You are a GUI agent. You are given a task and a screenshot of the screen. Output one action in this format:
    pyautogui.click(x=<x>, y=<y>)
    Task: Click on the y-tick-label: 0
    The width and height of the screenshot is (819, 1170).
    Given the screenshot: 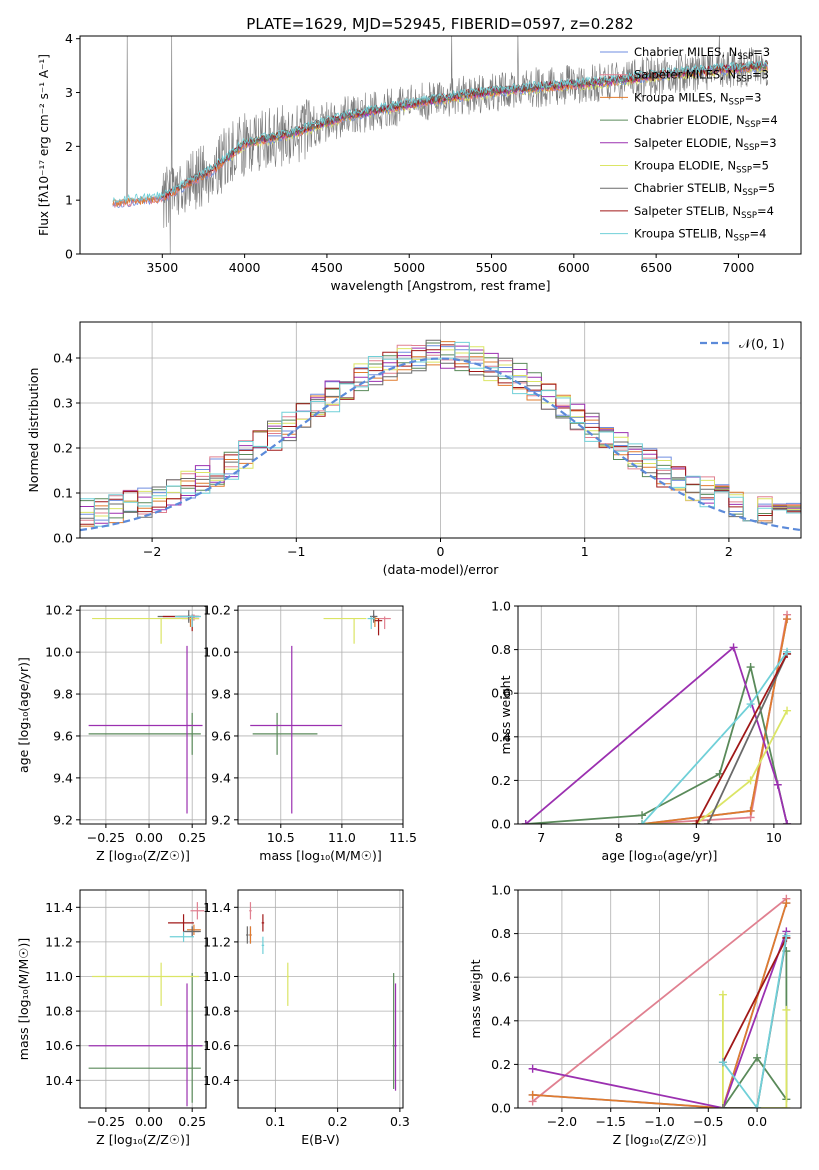 What is the action you would take?
    pyautogui.click(x=69, y=254)
    